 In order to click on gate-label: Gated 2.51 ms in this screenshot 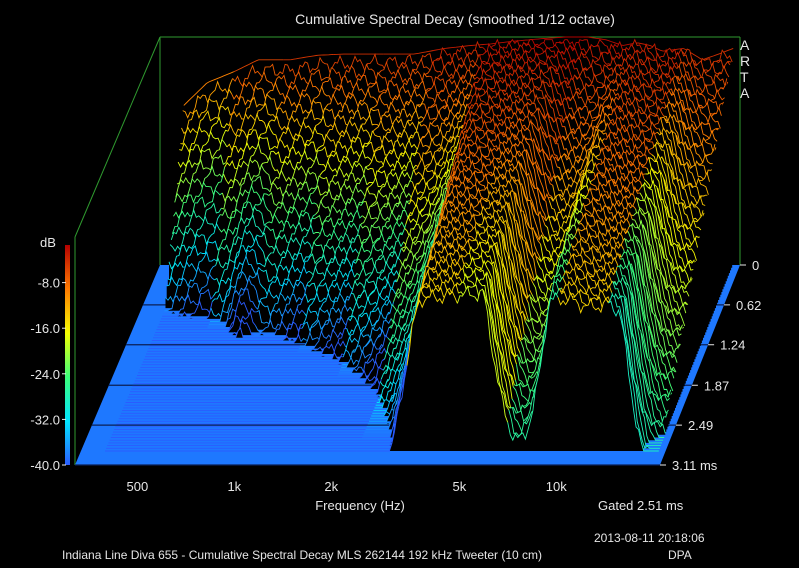, I will do `click(641, 505)`.